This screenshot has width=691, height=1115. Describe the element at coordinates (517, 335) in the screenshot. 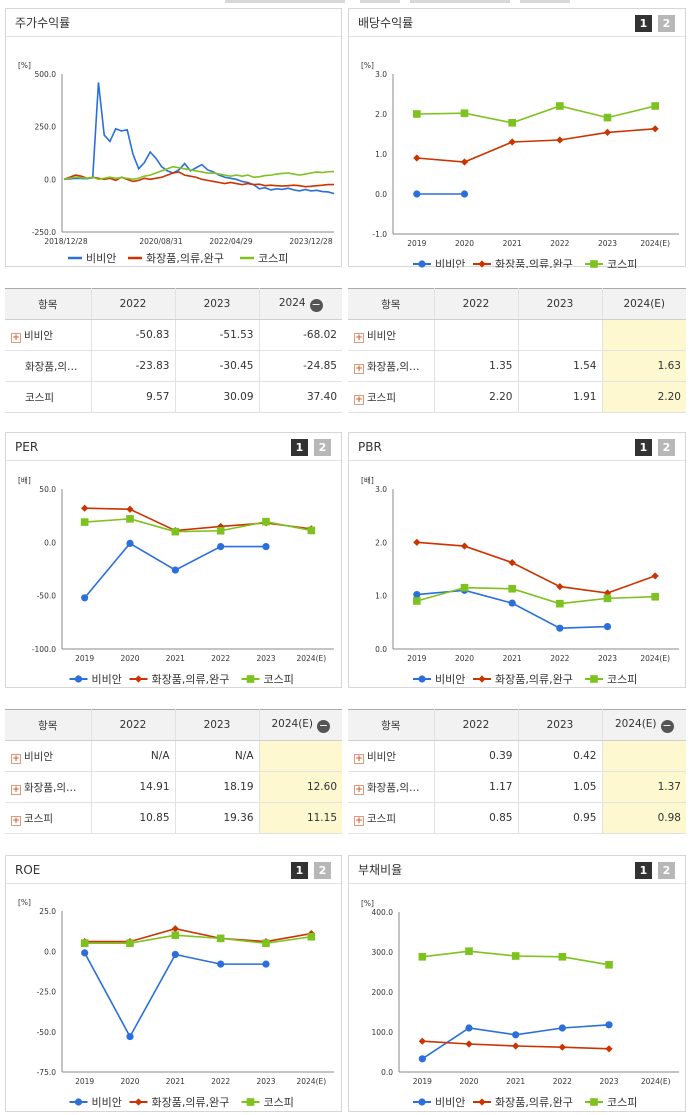

I see `table-row: + 비비안` at that location.